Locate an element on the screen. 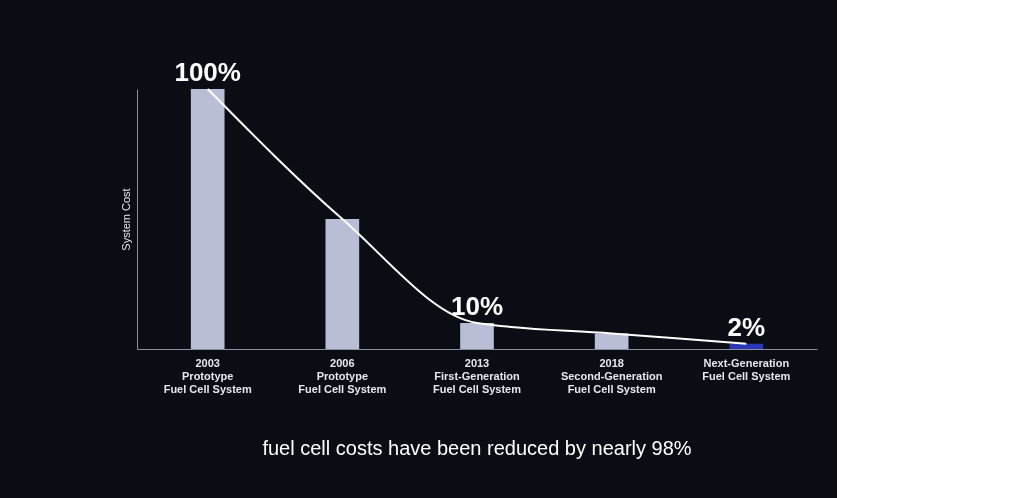 The width and height of the screenshot is (1024, 498). x-tick-label: 2006 Prototype Fuel Cell System is located at coordinates (342, 375).